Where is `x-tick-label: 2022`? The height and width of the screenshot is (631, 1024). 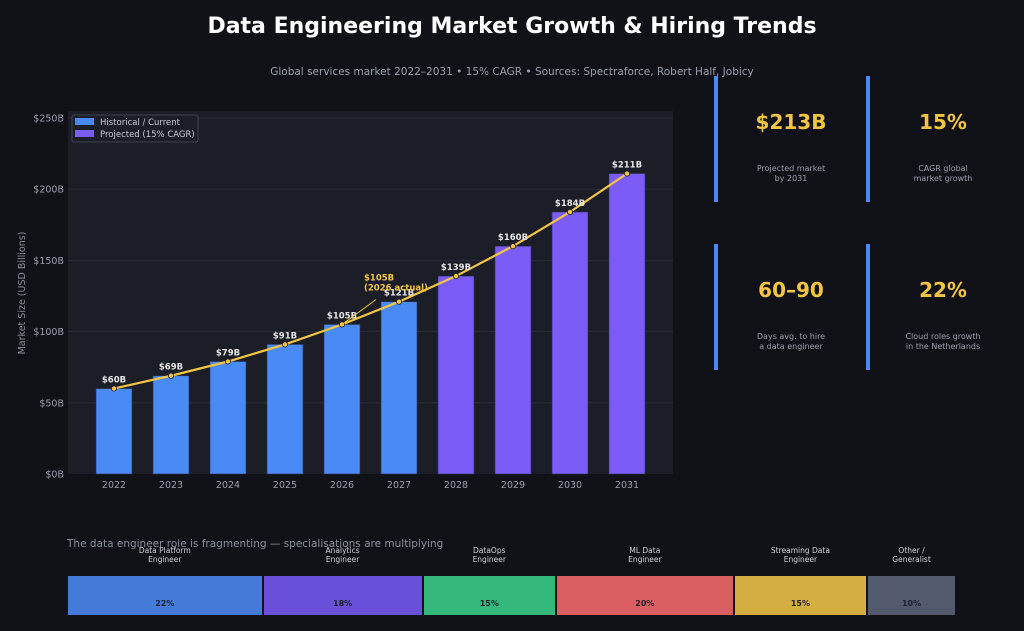
x-tick-label: 2022 is located at coordinates (114, 485).